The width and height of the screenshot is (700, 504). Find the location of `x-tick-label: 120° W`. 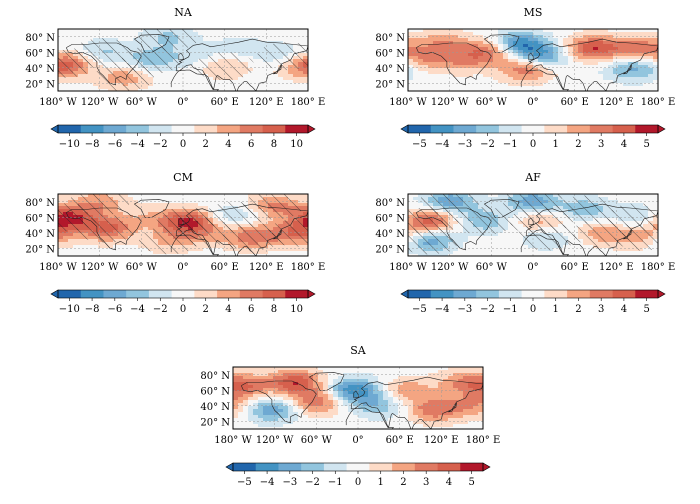

x-tick-label: 120° W is located at coordinates (100, 102).